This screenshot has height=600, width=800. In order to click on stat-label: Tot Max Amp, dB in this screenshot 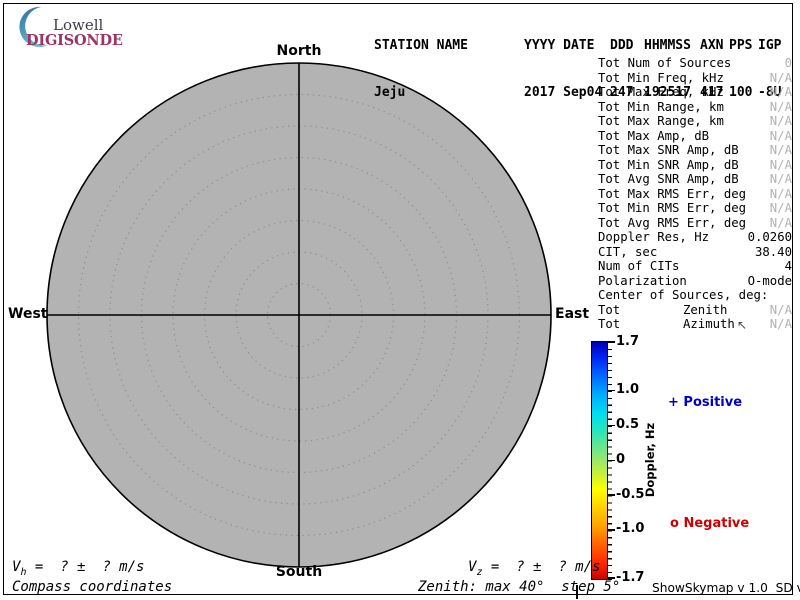, I will do `click(654, 135)`.